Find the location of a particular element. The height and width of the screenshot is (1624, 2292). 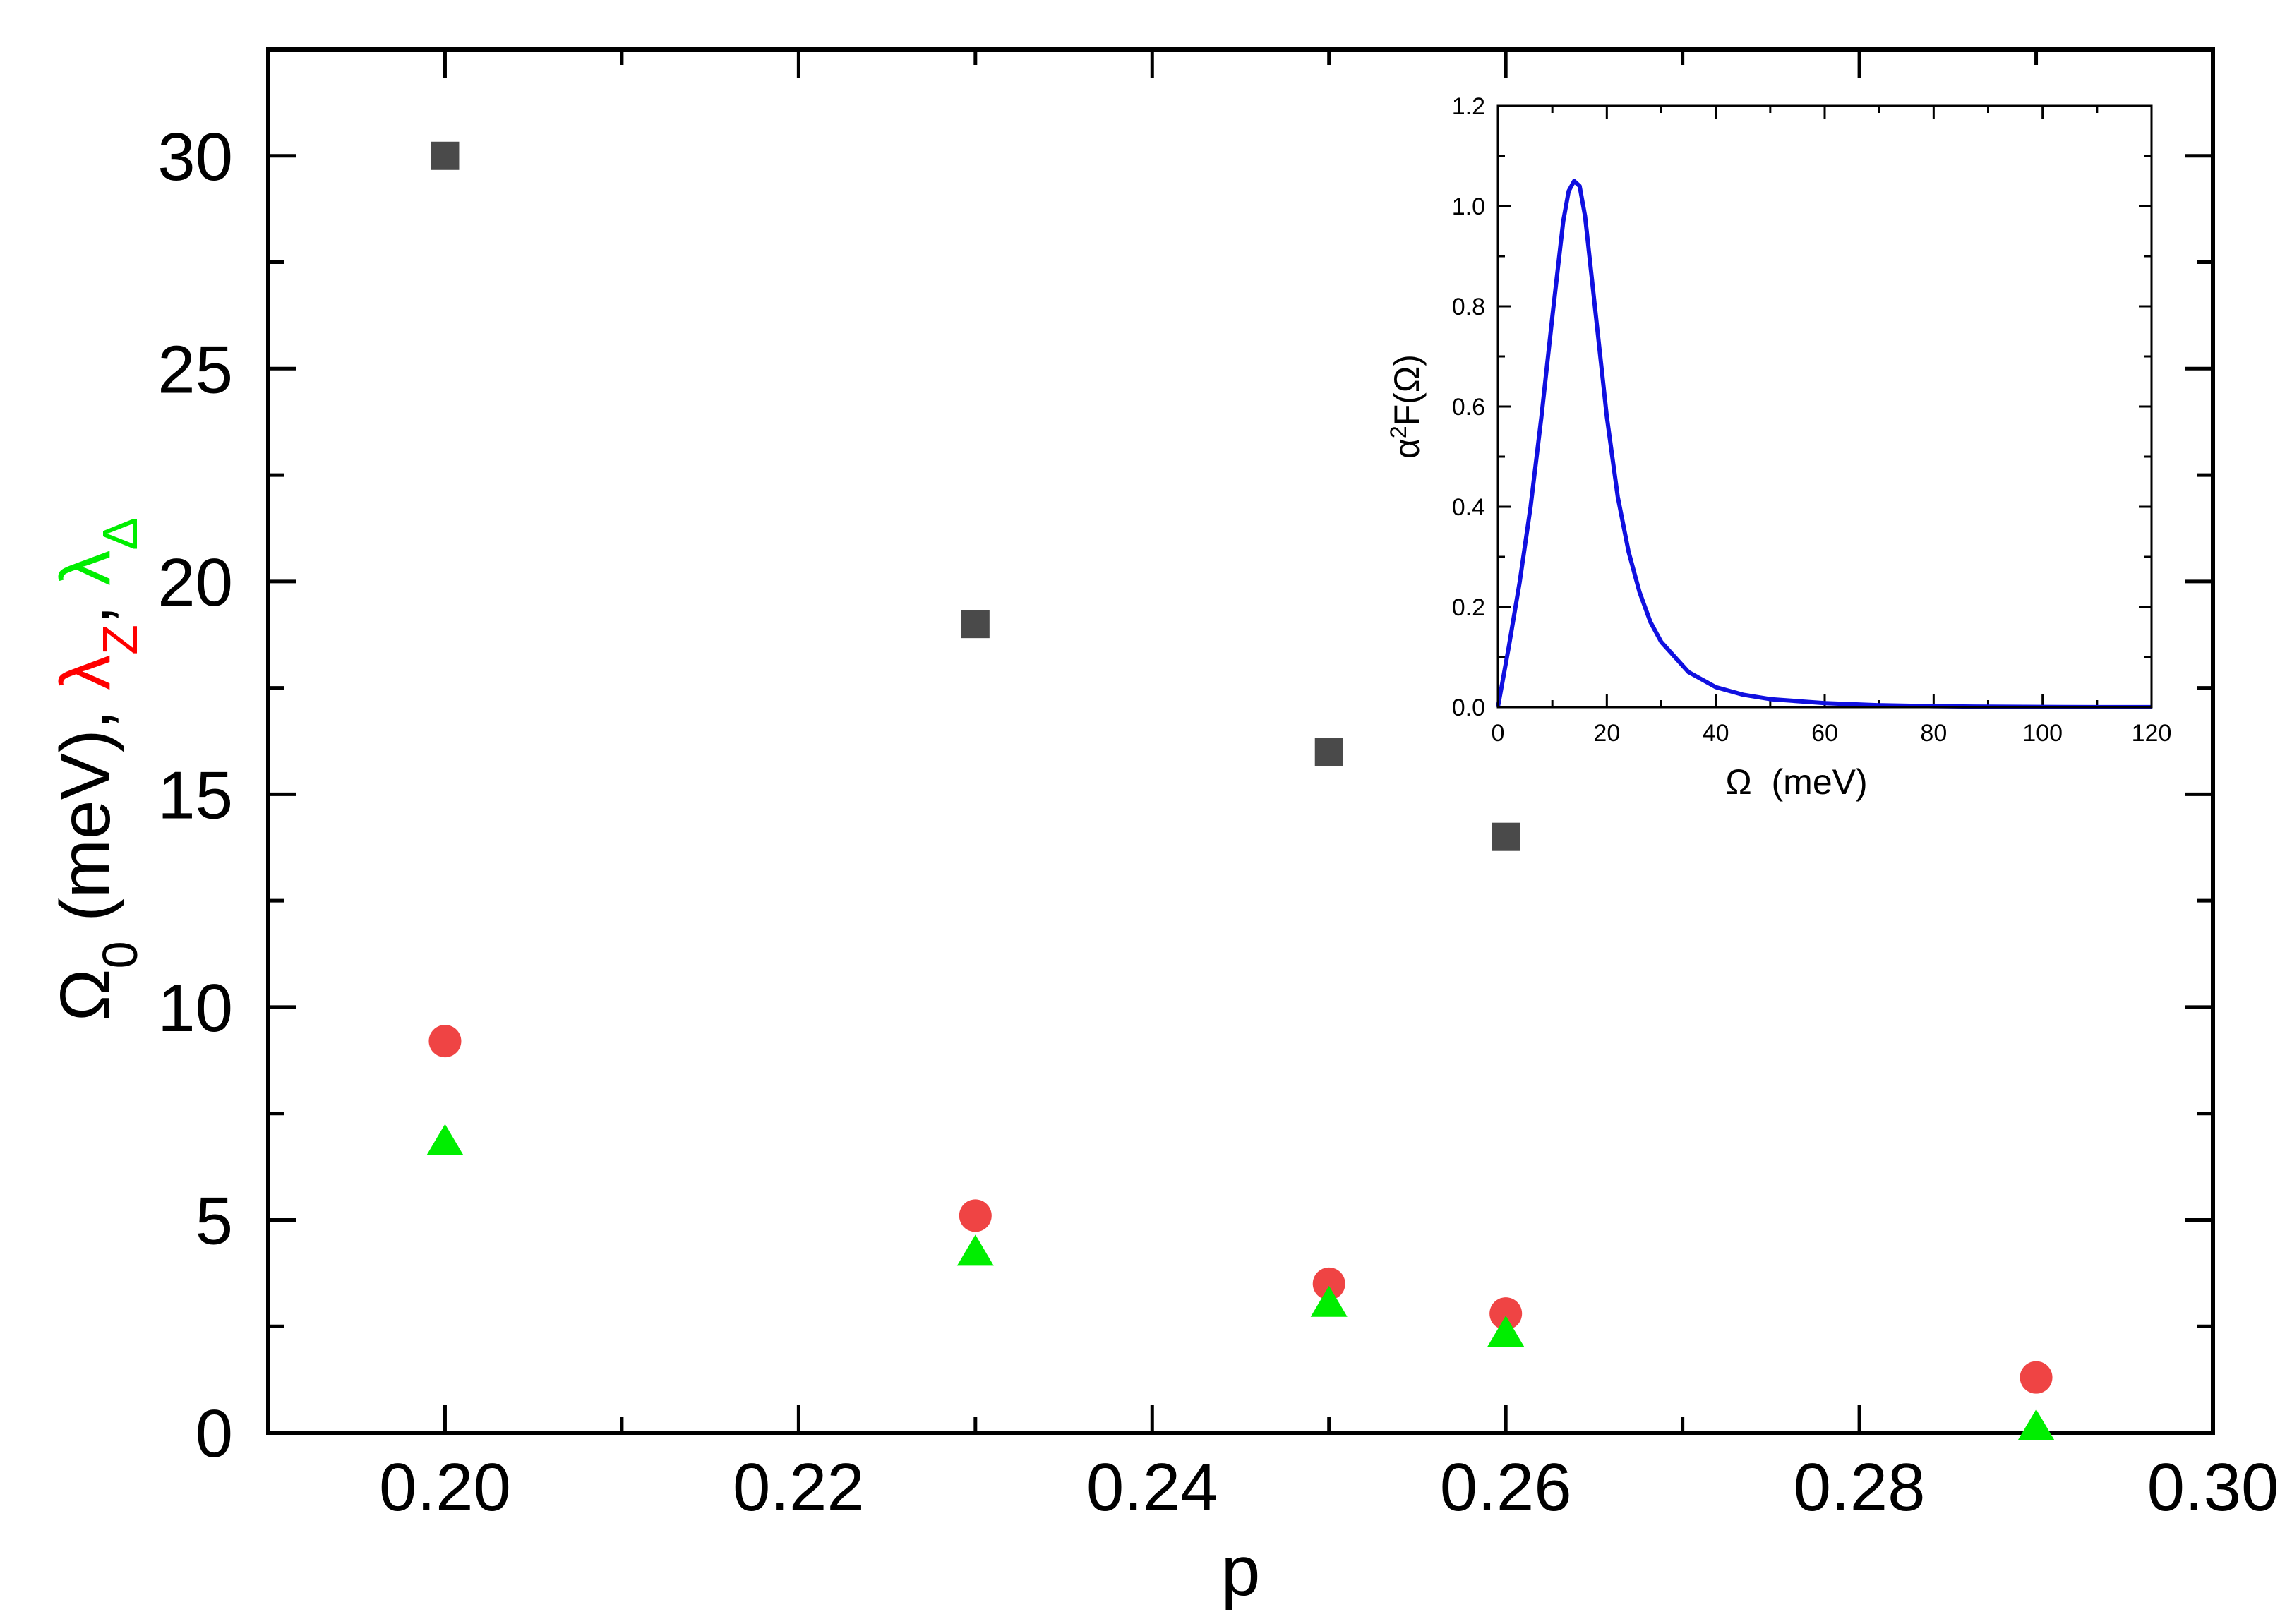

inset-y-tick-label: 0.6 is located at coordinates (1468, 407).